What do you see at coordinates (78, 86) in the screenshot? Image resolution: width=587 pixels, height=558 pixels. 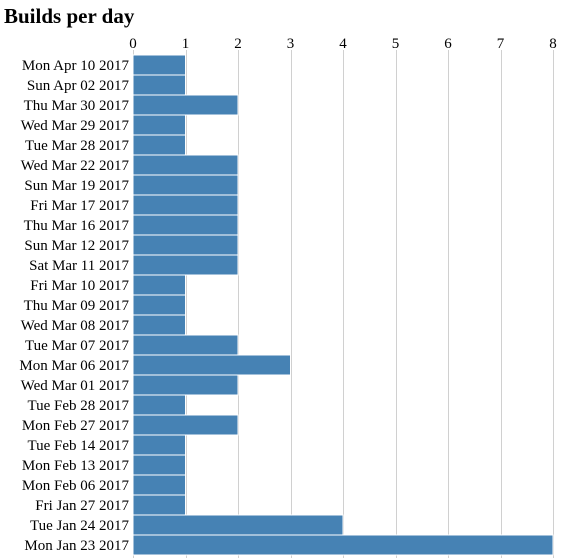 I see `y-category-label: Sun Apr 02 2017` at bounding box center [78, 86].